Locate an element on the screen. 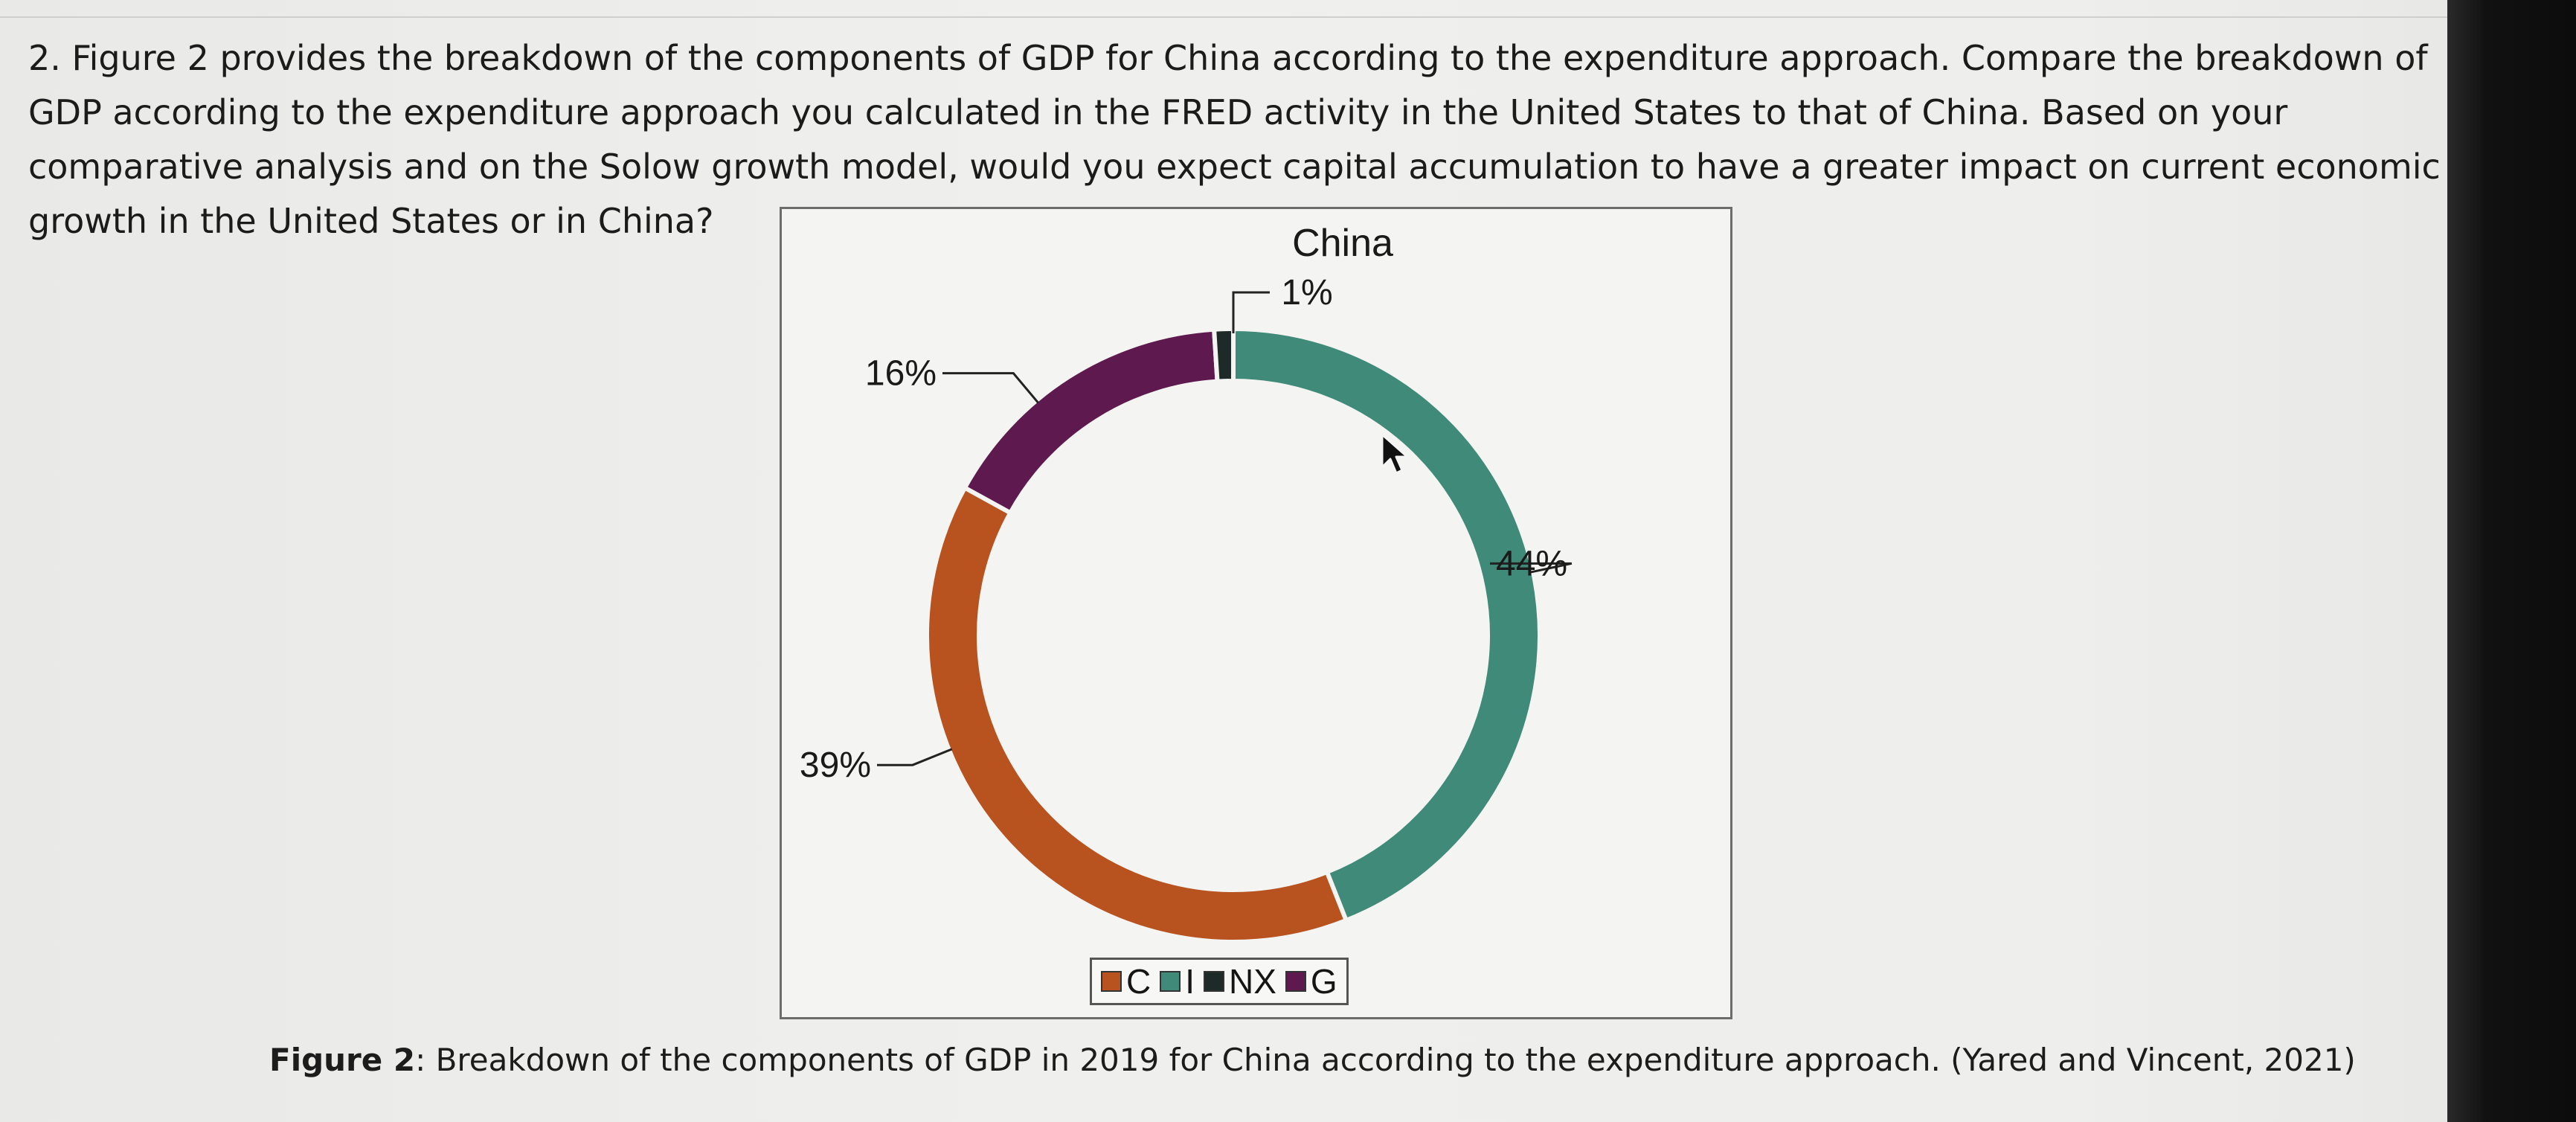 The height and width of the screenshot is (1122, 2576). legend-item-i: I is located at coordinates (1177, 981).